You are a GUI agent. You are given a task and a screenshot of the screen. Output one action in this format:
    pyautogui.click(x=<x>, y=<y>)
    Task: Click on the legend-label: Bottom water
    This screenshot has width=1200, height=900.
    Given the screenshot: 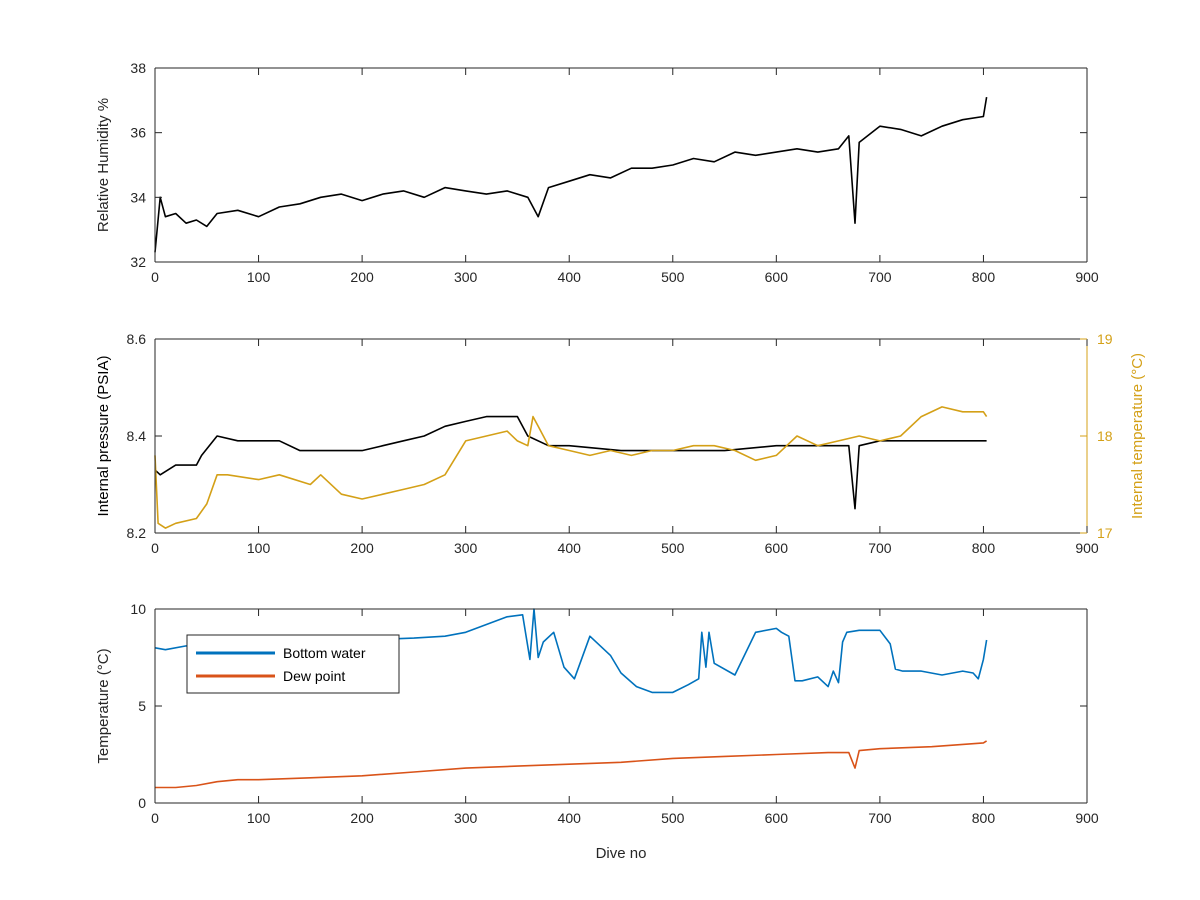 What is the action you would take?
    pyautogui.click(x=324, y=653)
    